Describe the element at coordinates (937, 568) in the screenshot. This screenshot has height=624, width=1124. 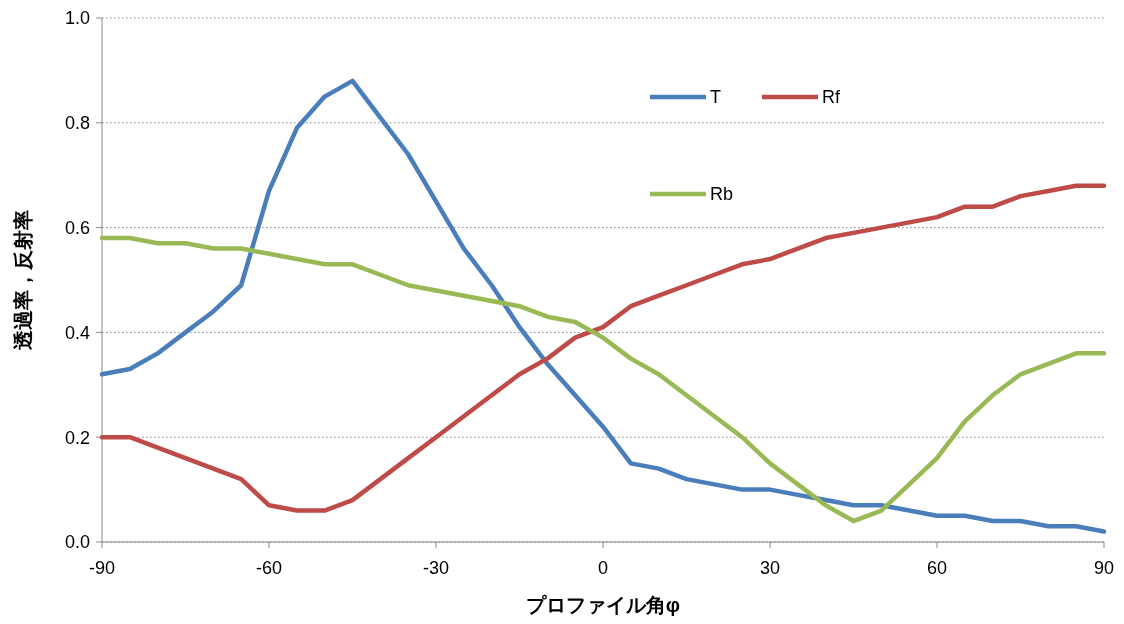
I see `x-tick-label: 60` at that location.